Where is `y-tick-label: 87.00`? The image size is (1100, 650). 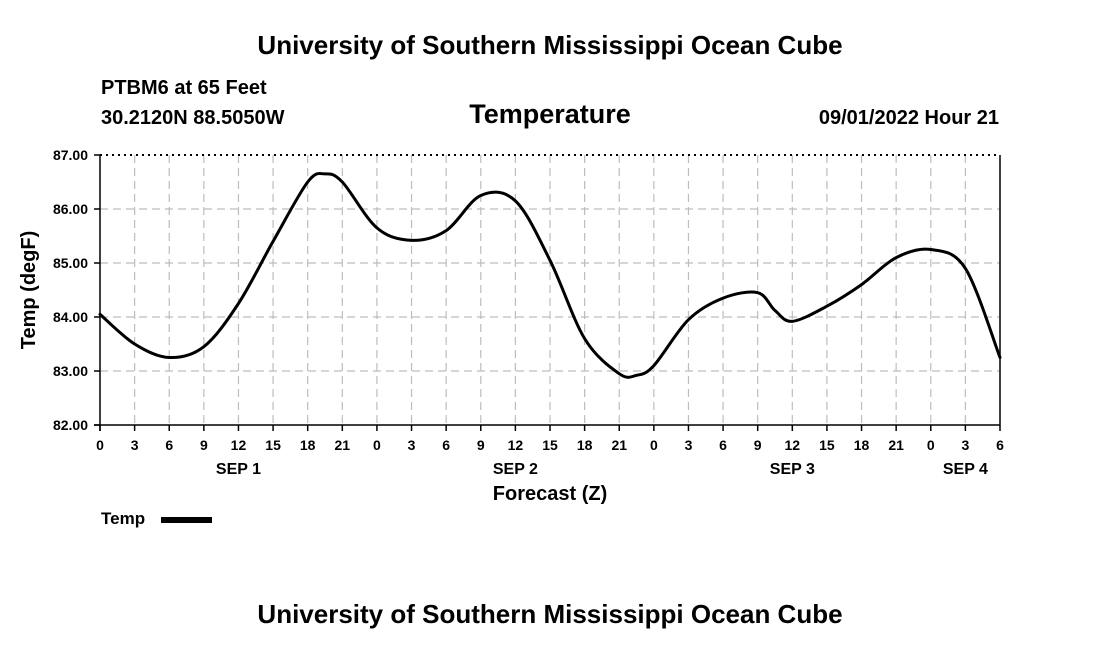 y-tick-label: 87.00 is located at coordinates (70, 155).